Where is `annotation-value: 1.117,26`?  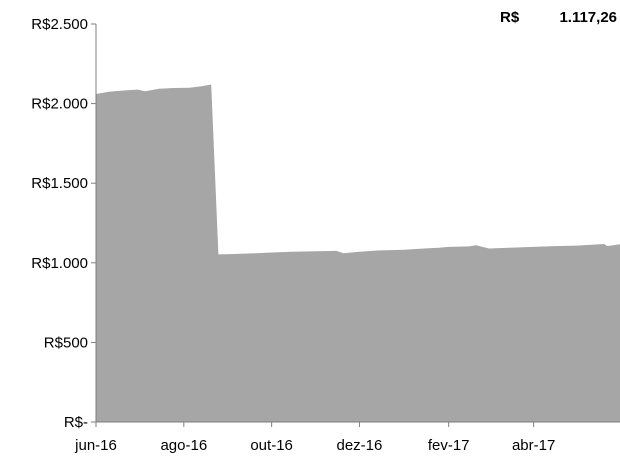 annotation-value: 1.117,26 is located at coordinates (588, 17).